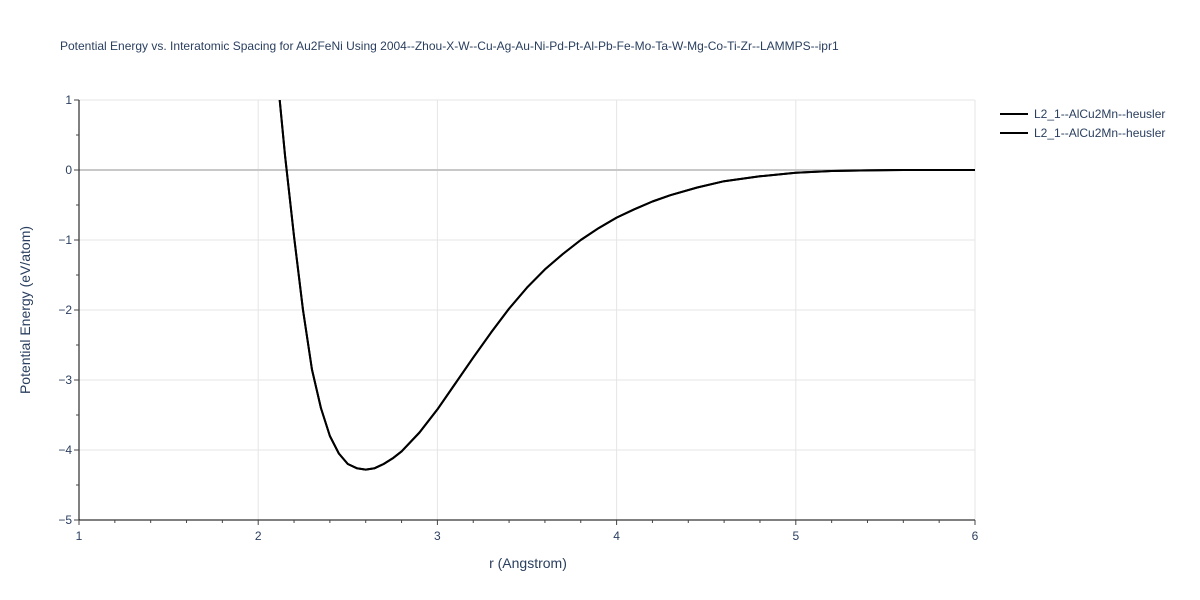  Describe the element at coordinates (437, 536) in the screenshot. I see `x-tick-label: 3` at that location.